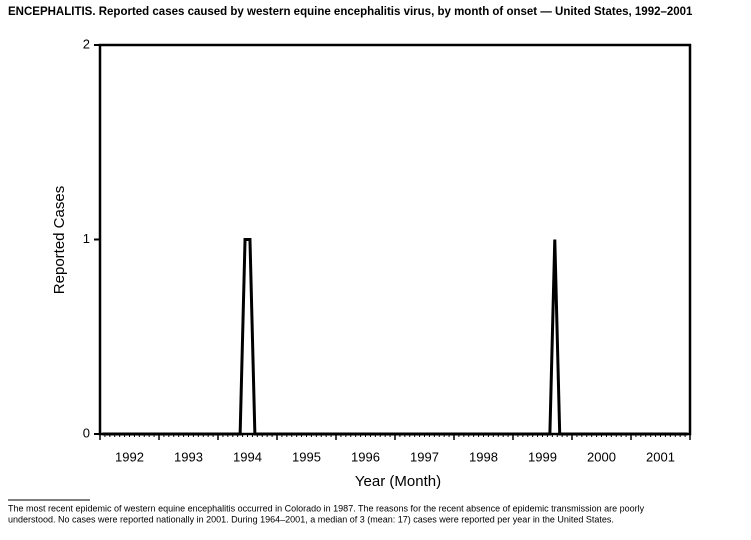  Describe the element at coordinates (398, 481) in the screenshot. I see `x-axis-title: Year (Month)` at that location.